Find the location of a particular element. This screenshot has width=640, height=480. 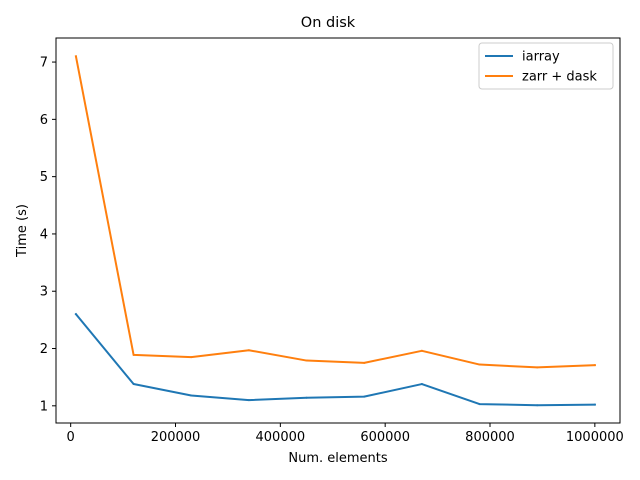

legend-label-iarray: iarray is located at coordinates (541, 57).